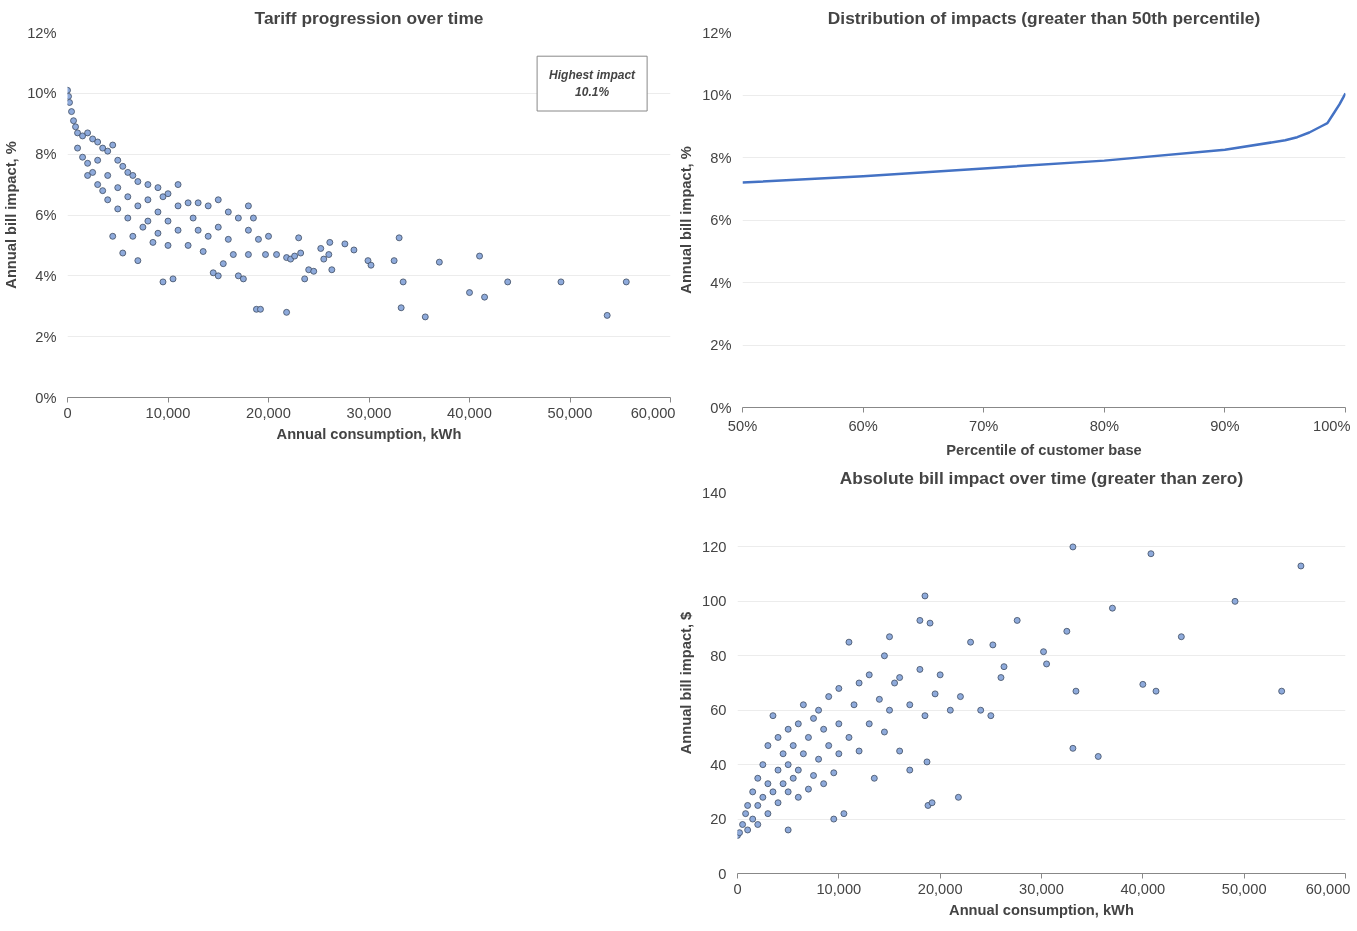 The width and height of the screenshot is (1357, 931). What do you see at coordinates (718, 819) in the screenshot?
I see `y-tick-label: 20` at bounding box center [718, 819].